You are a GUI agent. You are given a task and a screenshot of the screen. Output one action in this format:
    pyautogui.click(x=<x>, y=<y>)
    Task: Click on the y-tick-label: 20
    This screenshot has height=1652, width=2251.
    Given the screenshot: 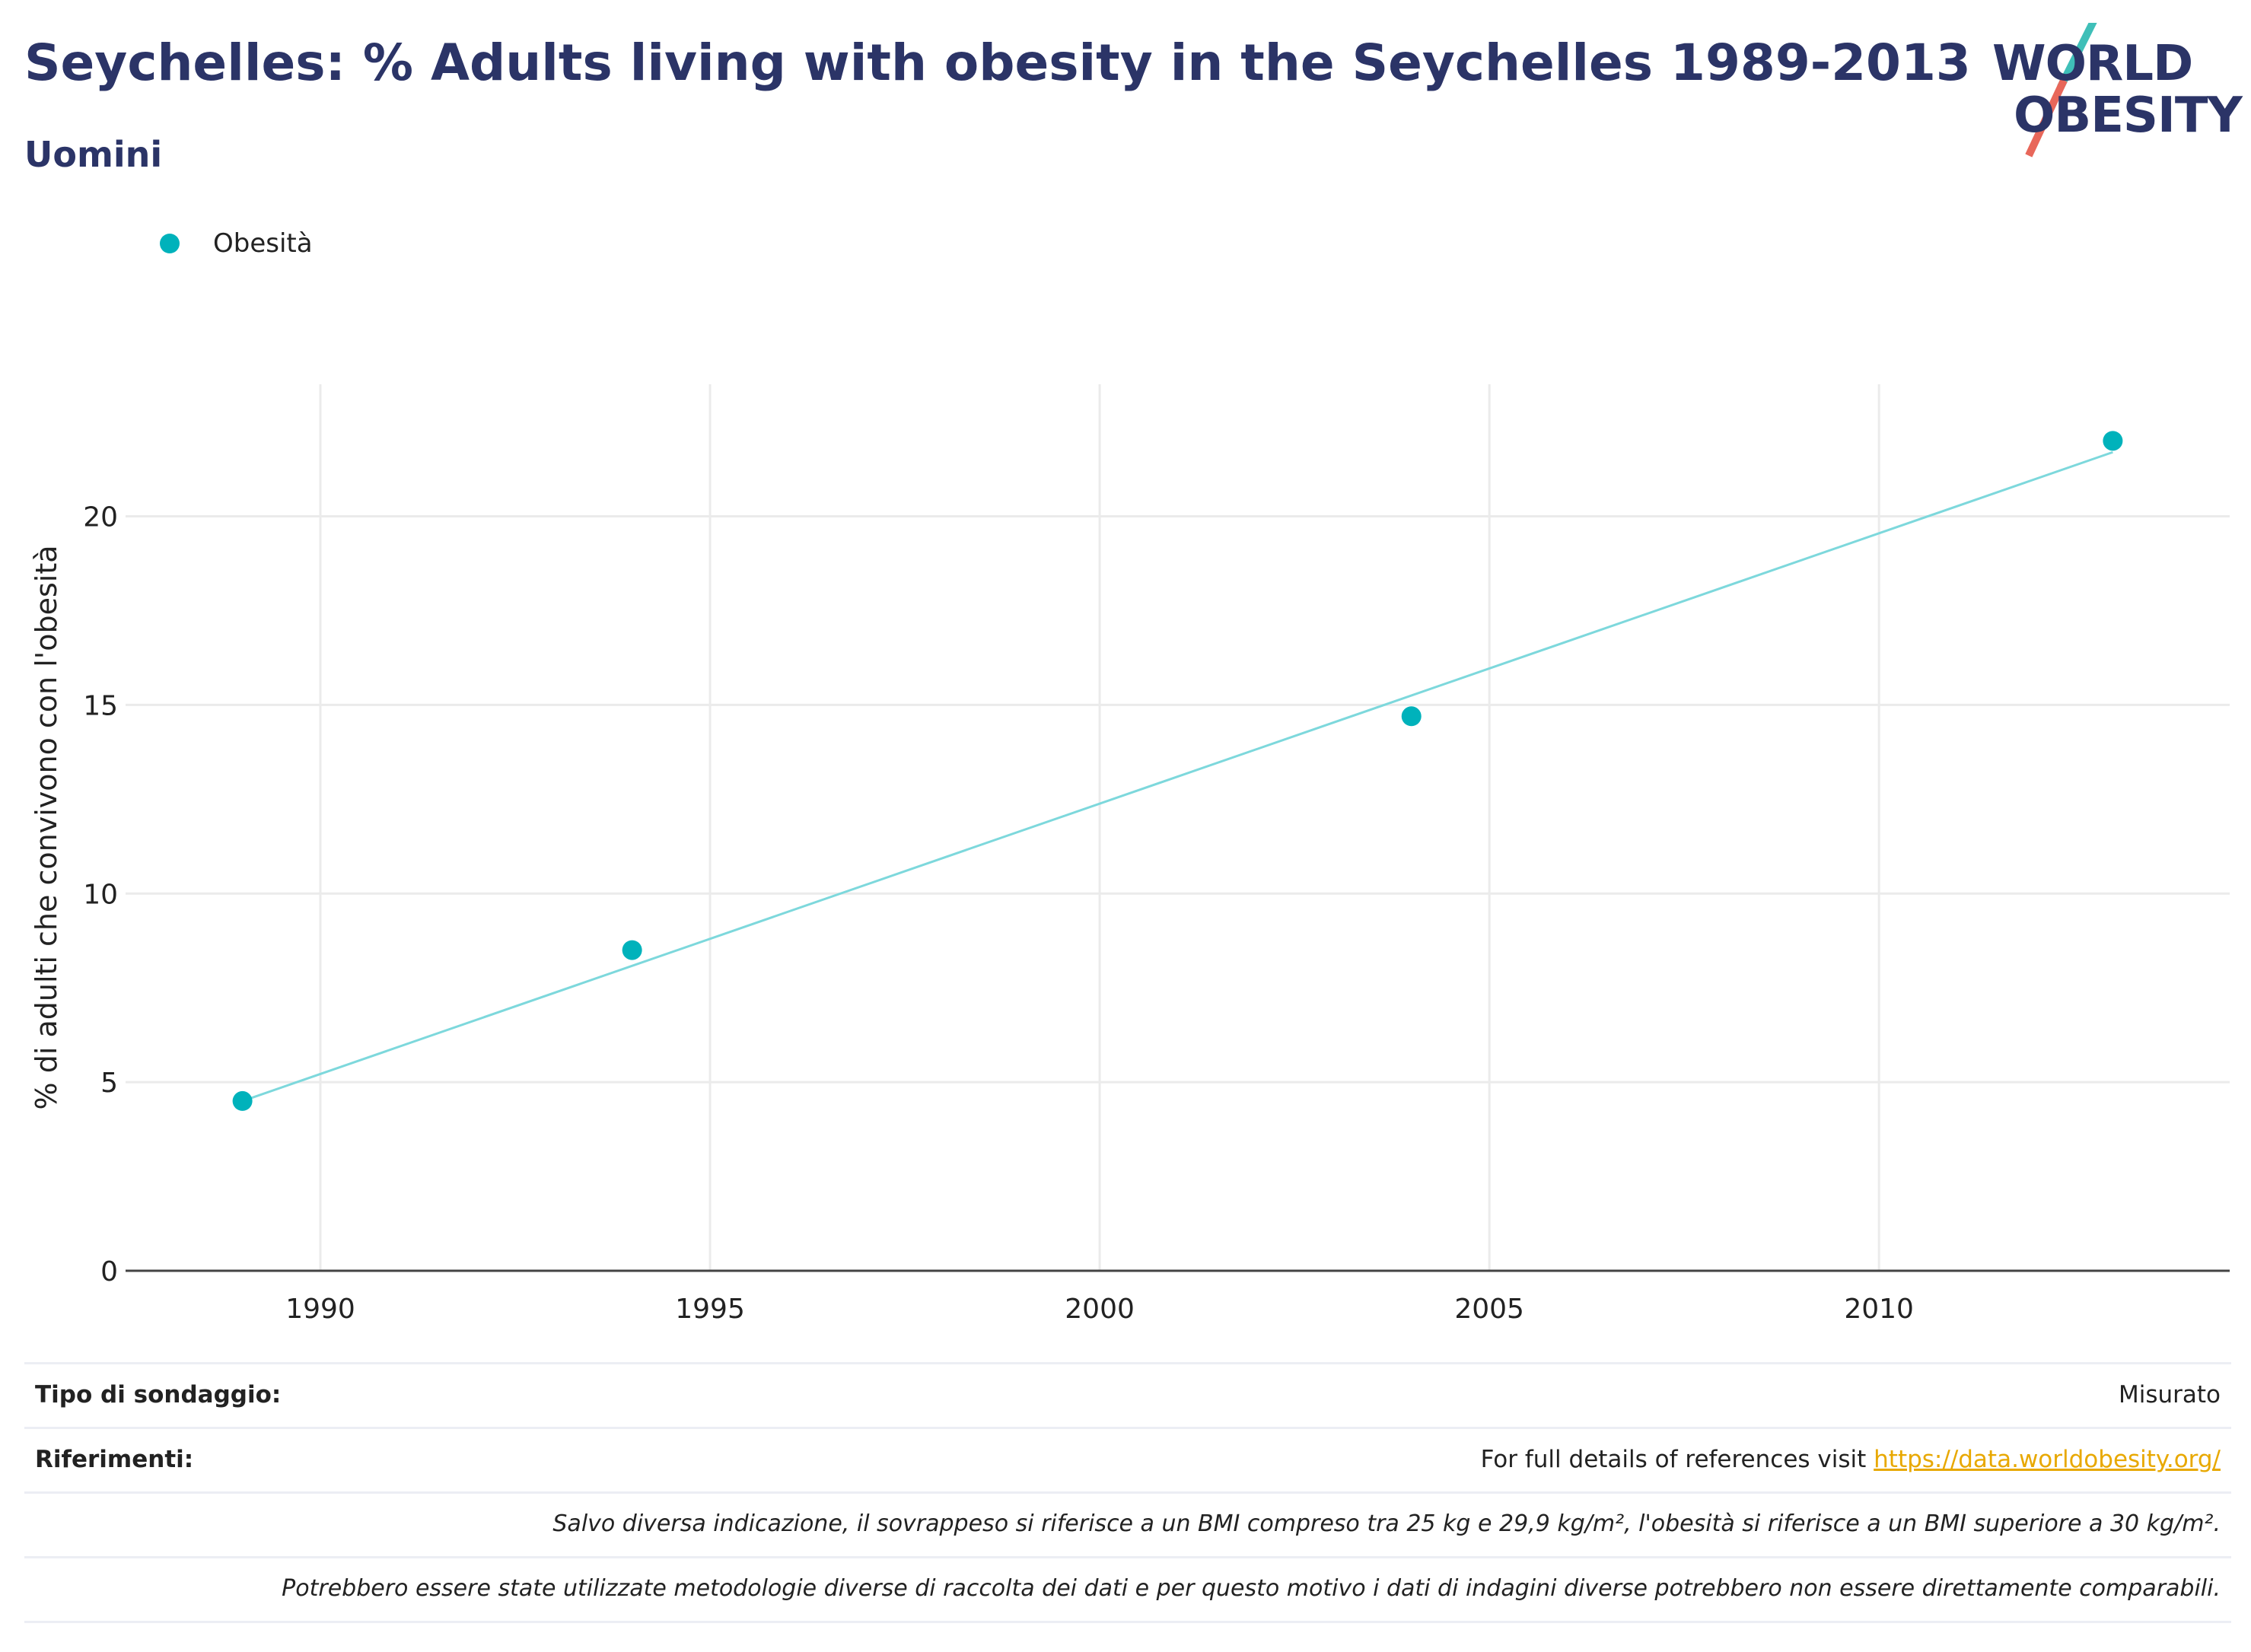 What is the action you would take?
    pyautogui.click(x=100, y=517)
    